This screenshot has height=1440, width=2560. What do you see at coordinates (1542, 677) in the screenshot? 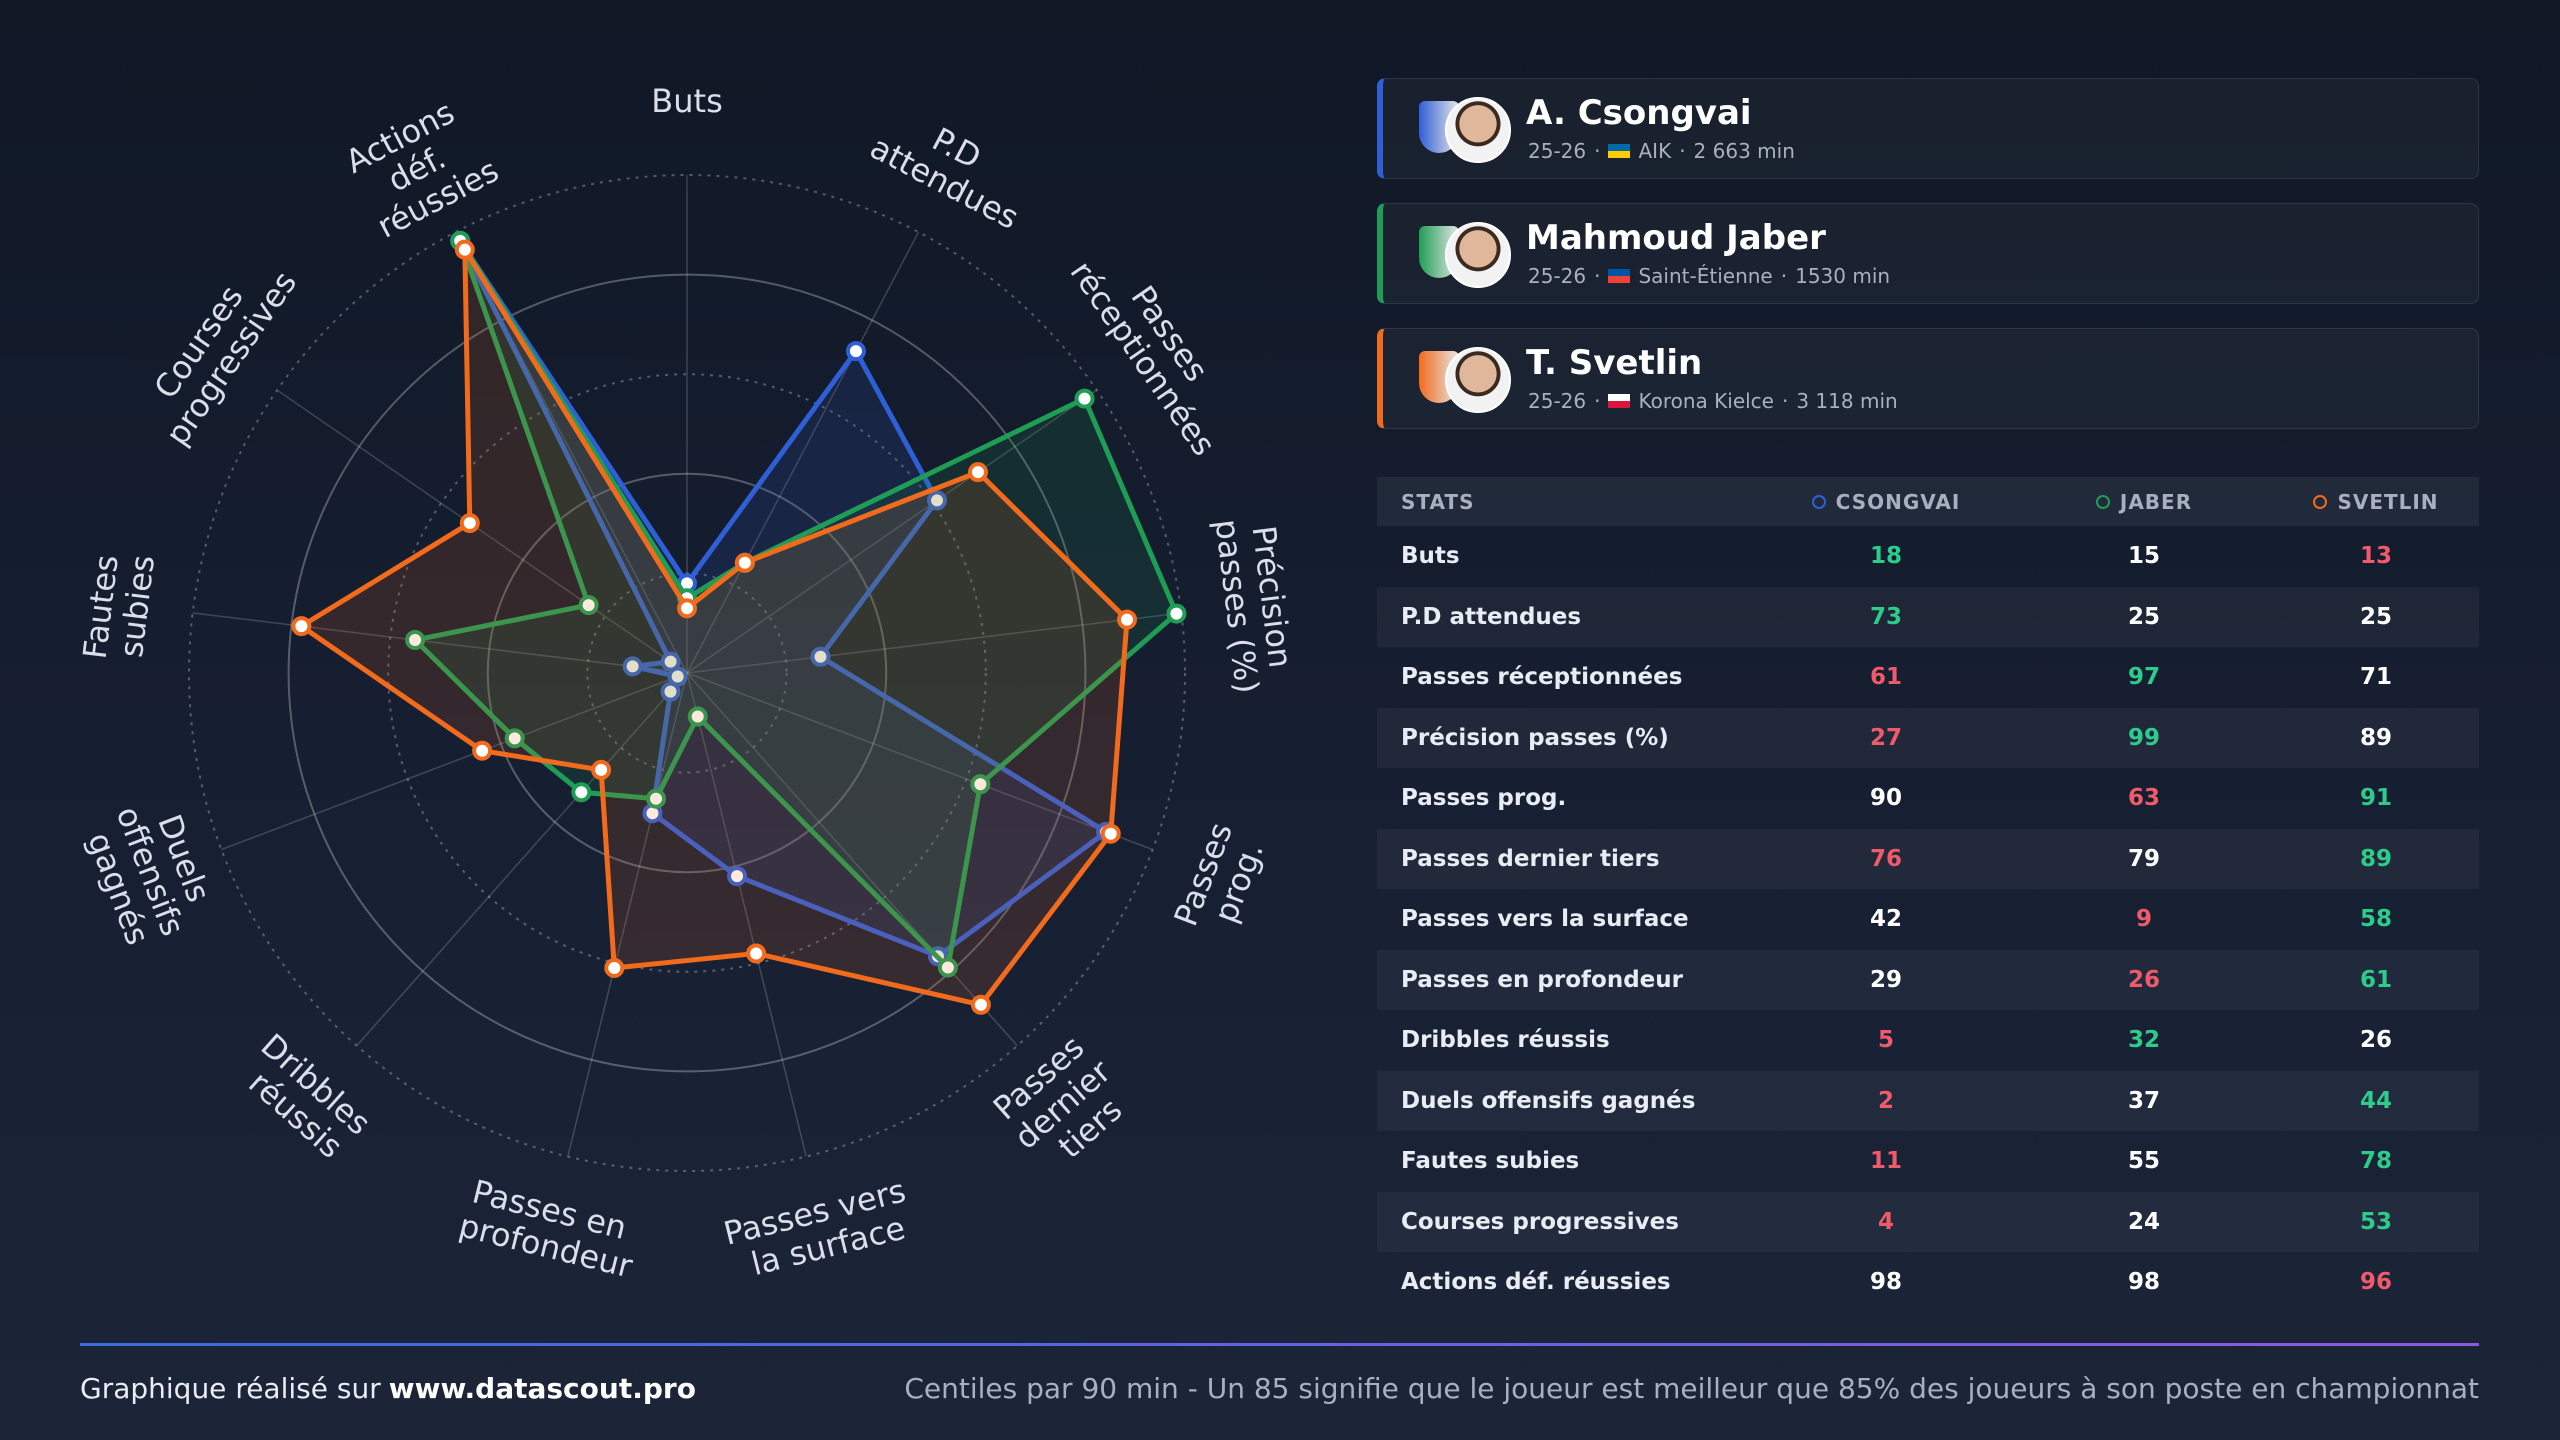
I see `stat-label: Passes réceptionnées` at bounding box center [1542, 677].